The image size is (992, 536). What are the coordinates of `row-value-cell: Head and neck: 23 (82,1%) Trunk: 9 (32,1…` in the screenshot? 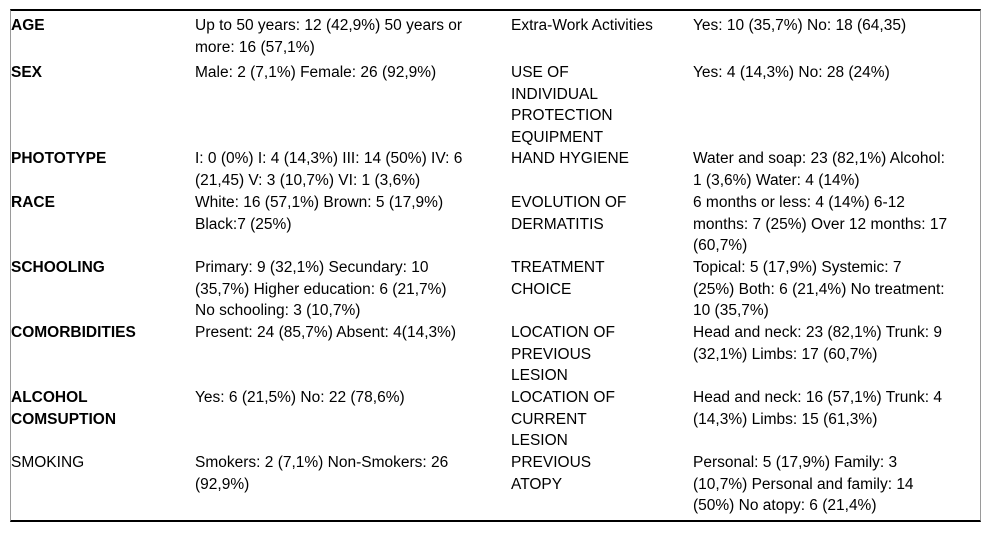 It's located at (818, 343).